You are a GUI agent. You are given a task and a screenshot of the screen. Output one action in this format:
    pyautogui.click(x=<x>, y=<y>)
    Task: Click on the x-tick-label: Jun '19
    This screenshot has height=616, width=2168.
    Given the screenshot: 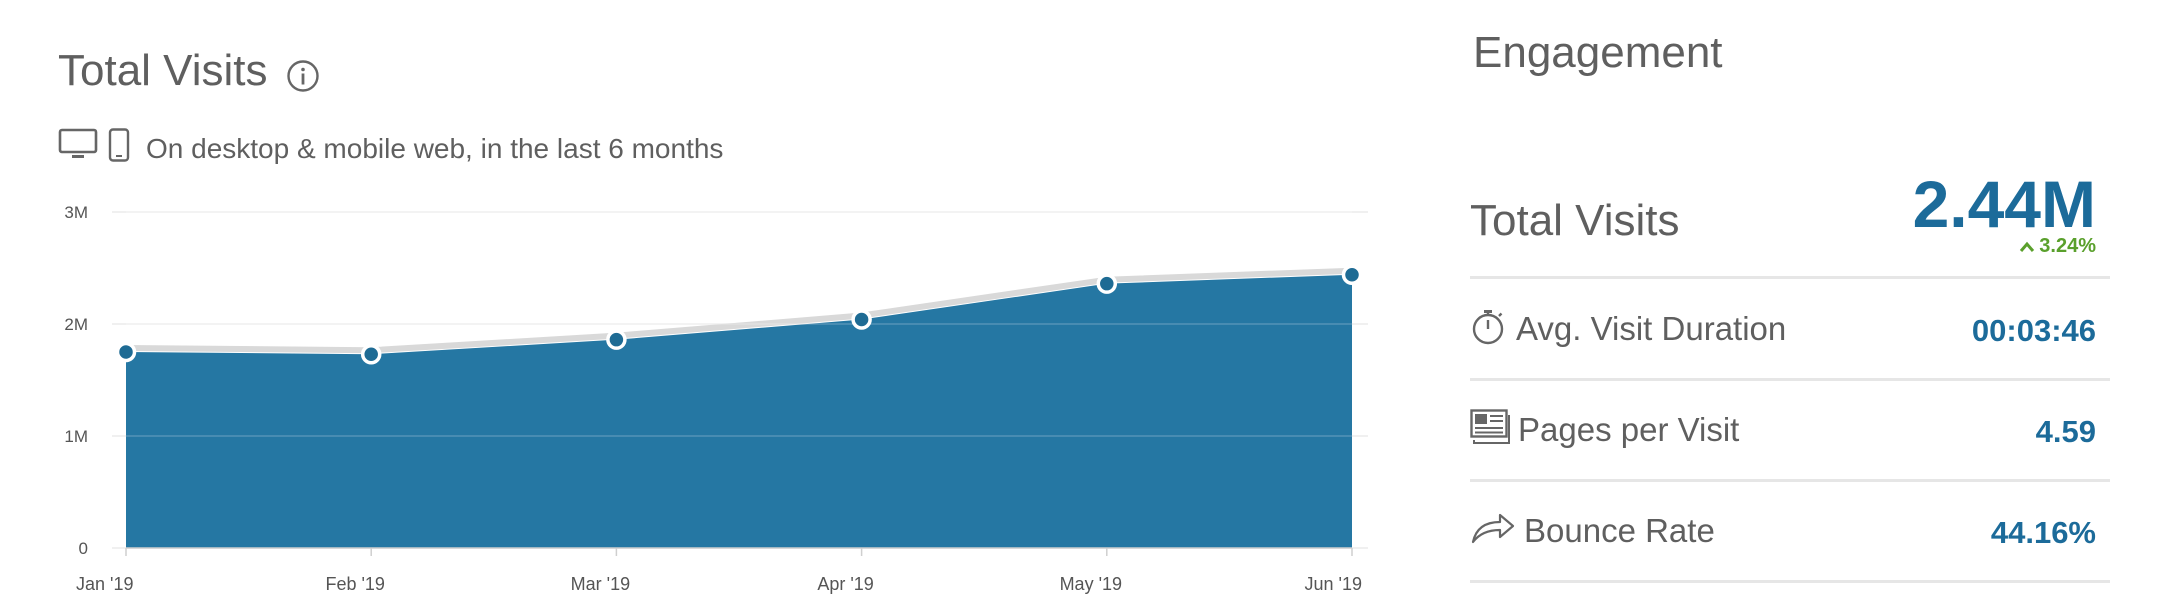 What is the action you would take?
    pyautogui.click(x=1333, y=584)
    